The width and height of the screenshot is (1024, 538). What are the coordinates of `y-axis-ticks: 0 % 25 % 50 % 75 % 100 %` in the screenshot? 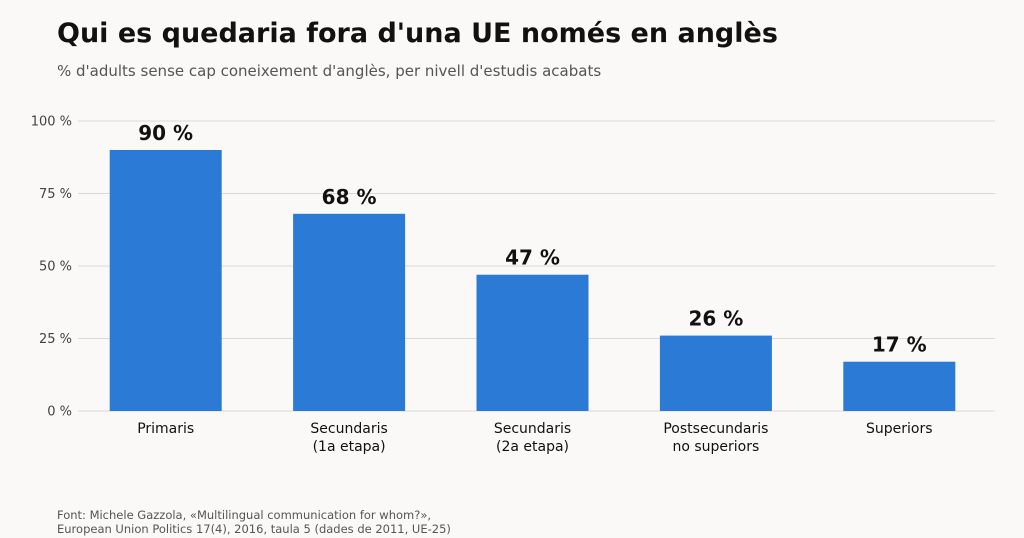 It's located at (51, 267).